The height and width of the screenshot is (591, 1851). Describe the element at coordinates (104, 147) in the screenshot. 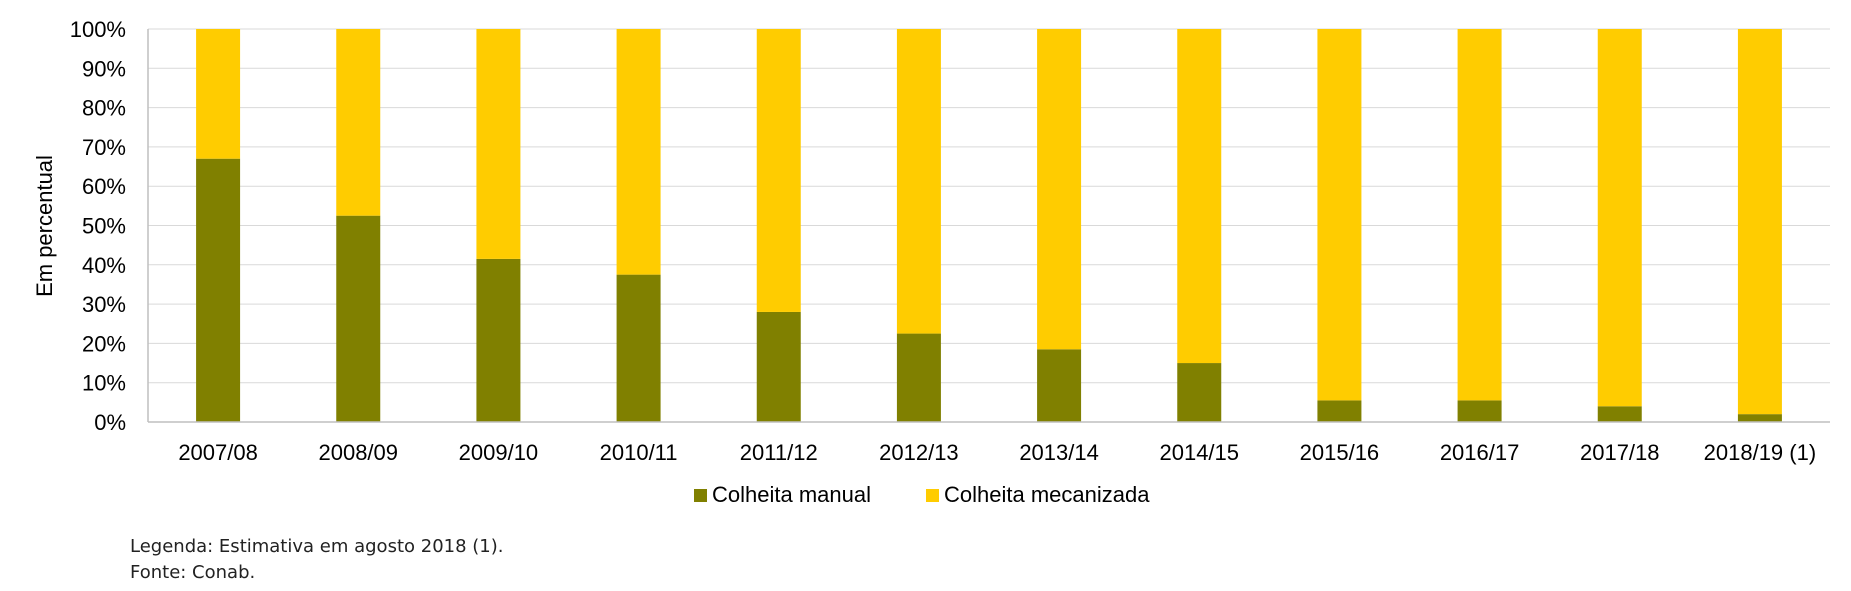

I see `y-tick-label: 70%` at that location.